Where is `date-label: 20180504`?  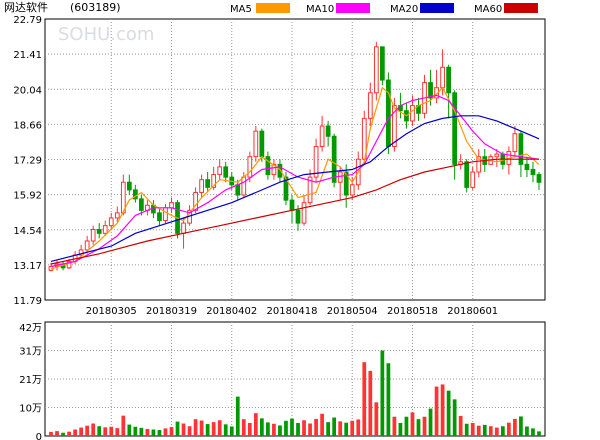
date-label: 20180504 is located at coordinates (352, 311).